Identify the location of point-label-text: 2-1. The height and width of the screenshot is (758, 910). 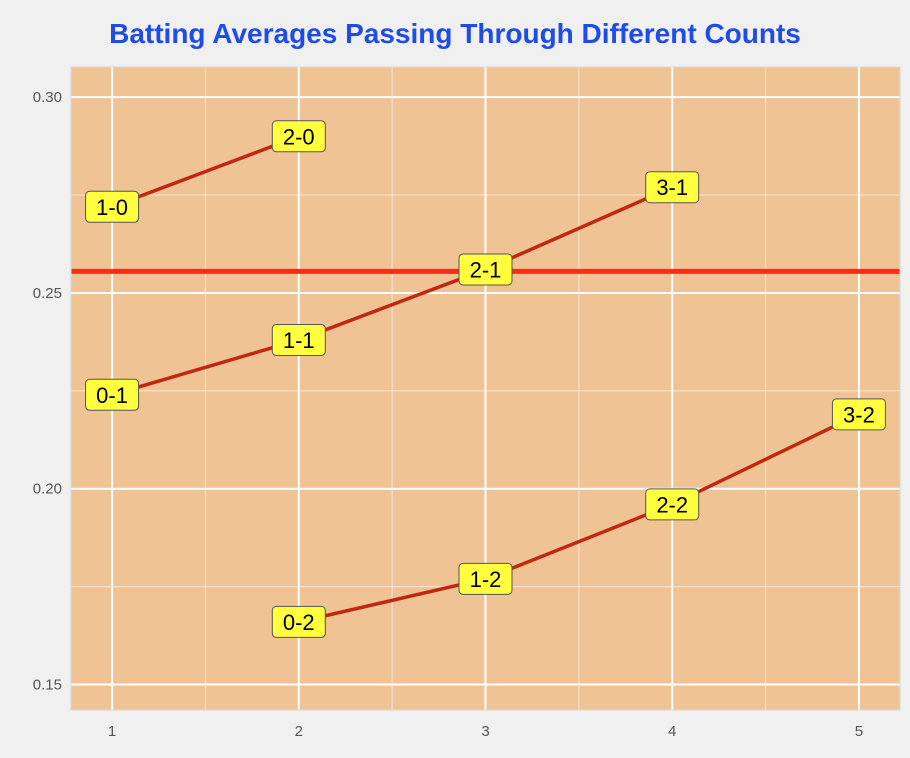
(486, 269).